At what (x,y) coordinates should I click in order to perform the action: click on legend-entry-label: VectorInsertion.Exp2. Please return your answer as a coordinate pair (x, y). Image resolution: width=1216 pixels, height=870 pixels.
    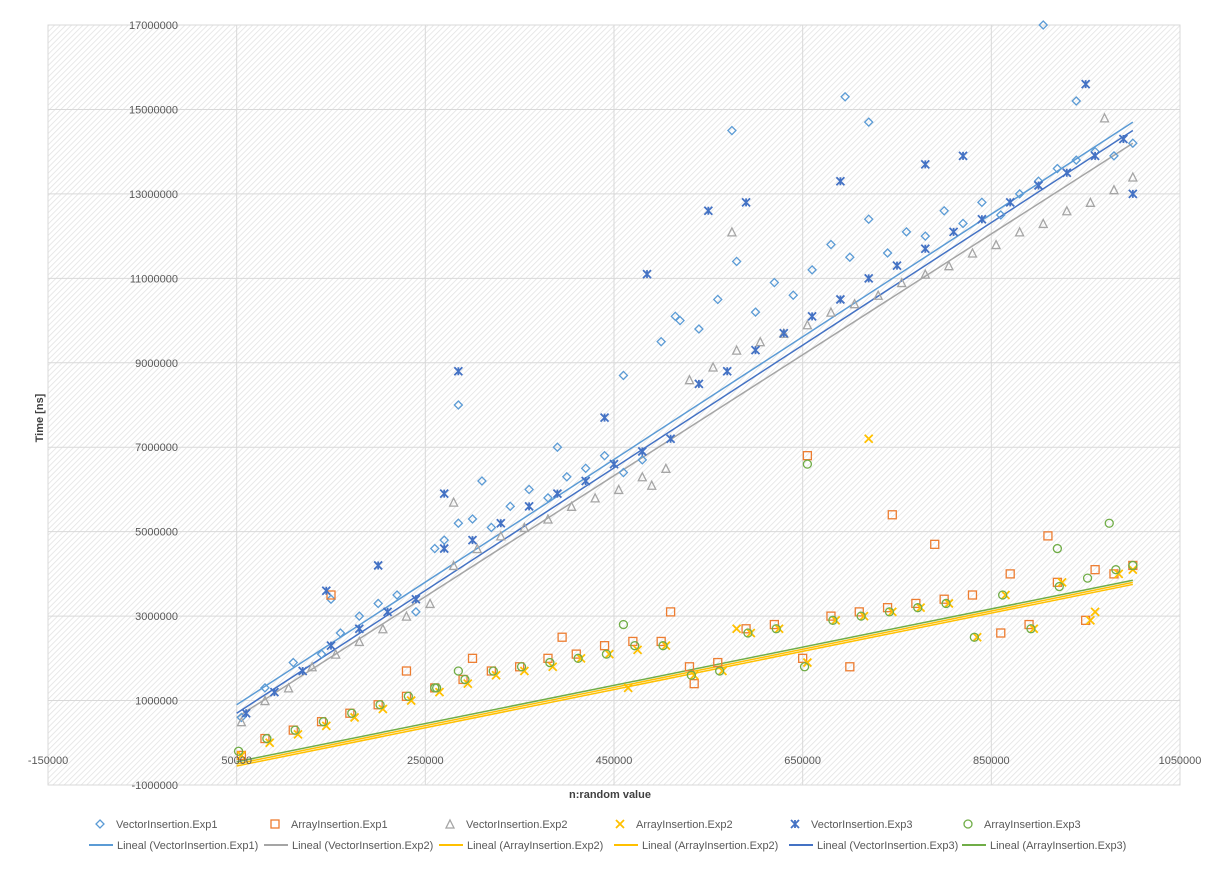
    Looking at the image, I should click on (517, 825).